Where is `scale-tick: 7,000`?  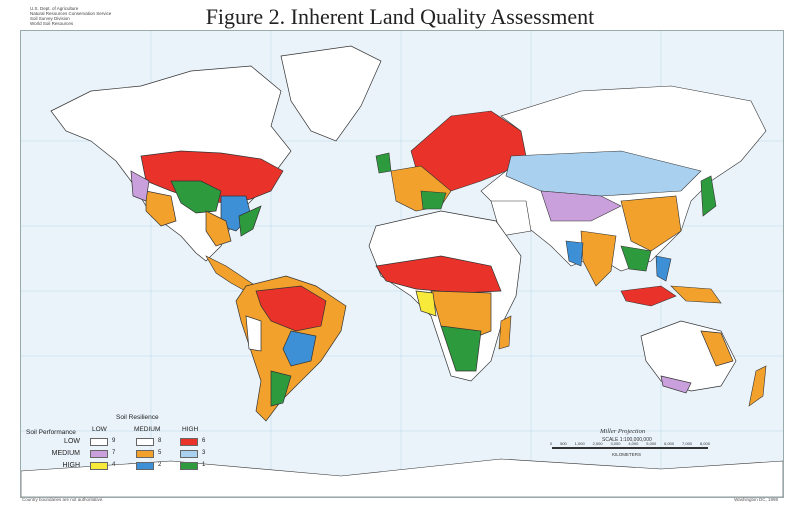 scale-tick: 7,000 is located at coordinates (687, 443).